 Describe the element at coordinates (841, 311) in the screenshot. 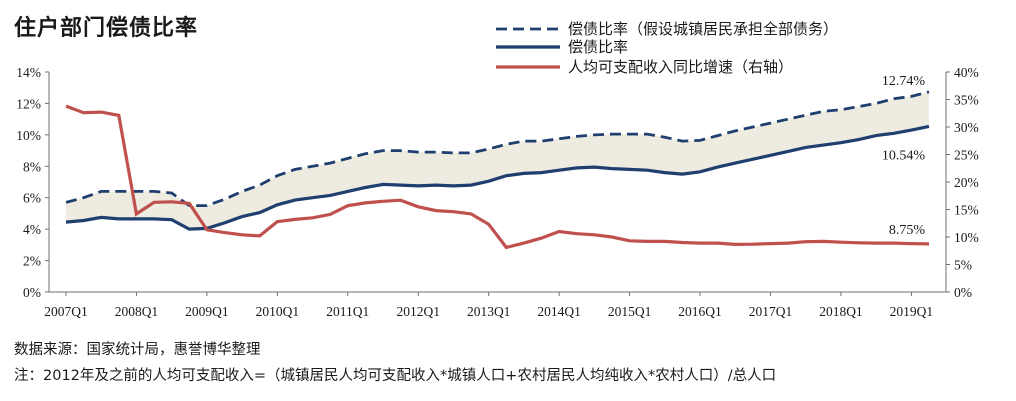

I see `x-tick-label: 2018Q1` at that location.